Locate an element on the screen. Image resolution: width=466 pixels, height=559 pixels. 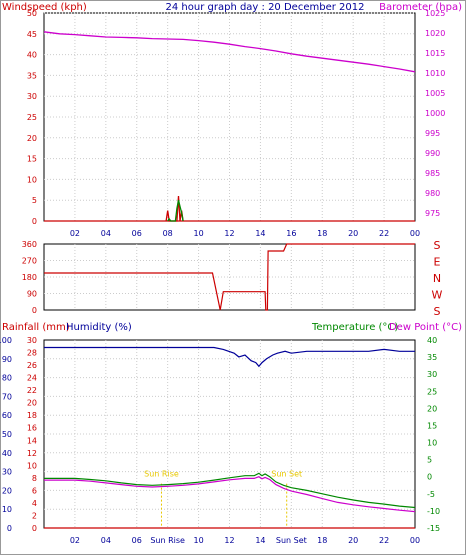
rainfall-tick-label: 28 is located at coordinates (32, 353).